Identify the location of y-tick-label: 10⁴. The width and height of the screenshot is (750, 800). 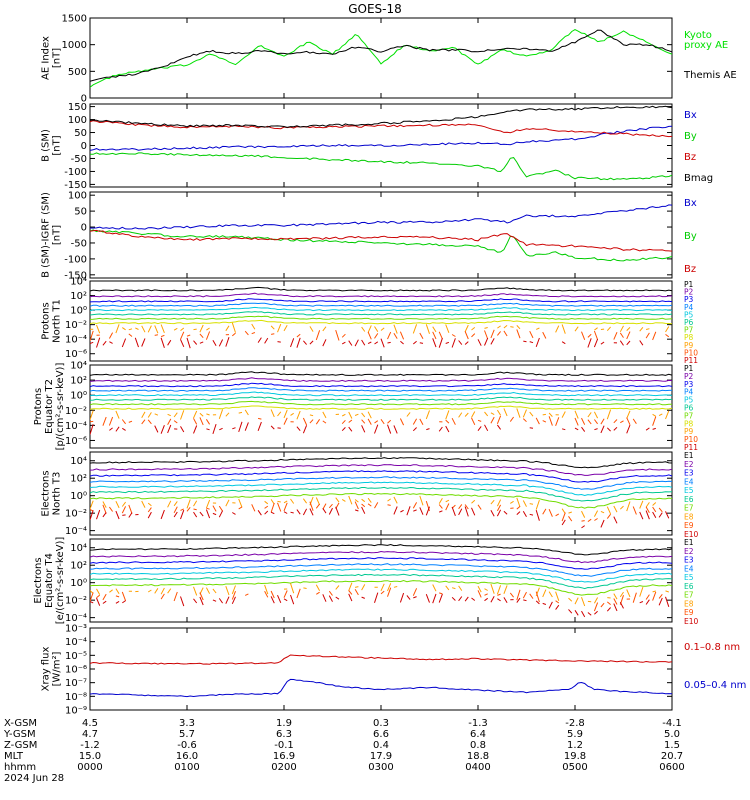
(78, 366).